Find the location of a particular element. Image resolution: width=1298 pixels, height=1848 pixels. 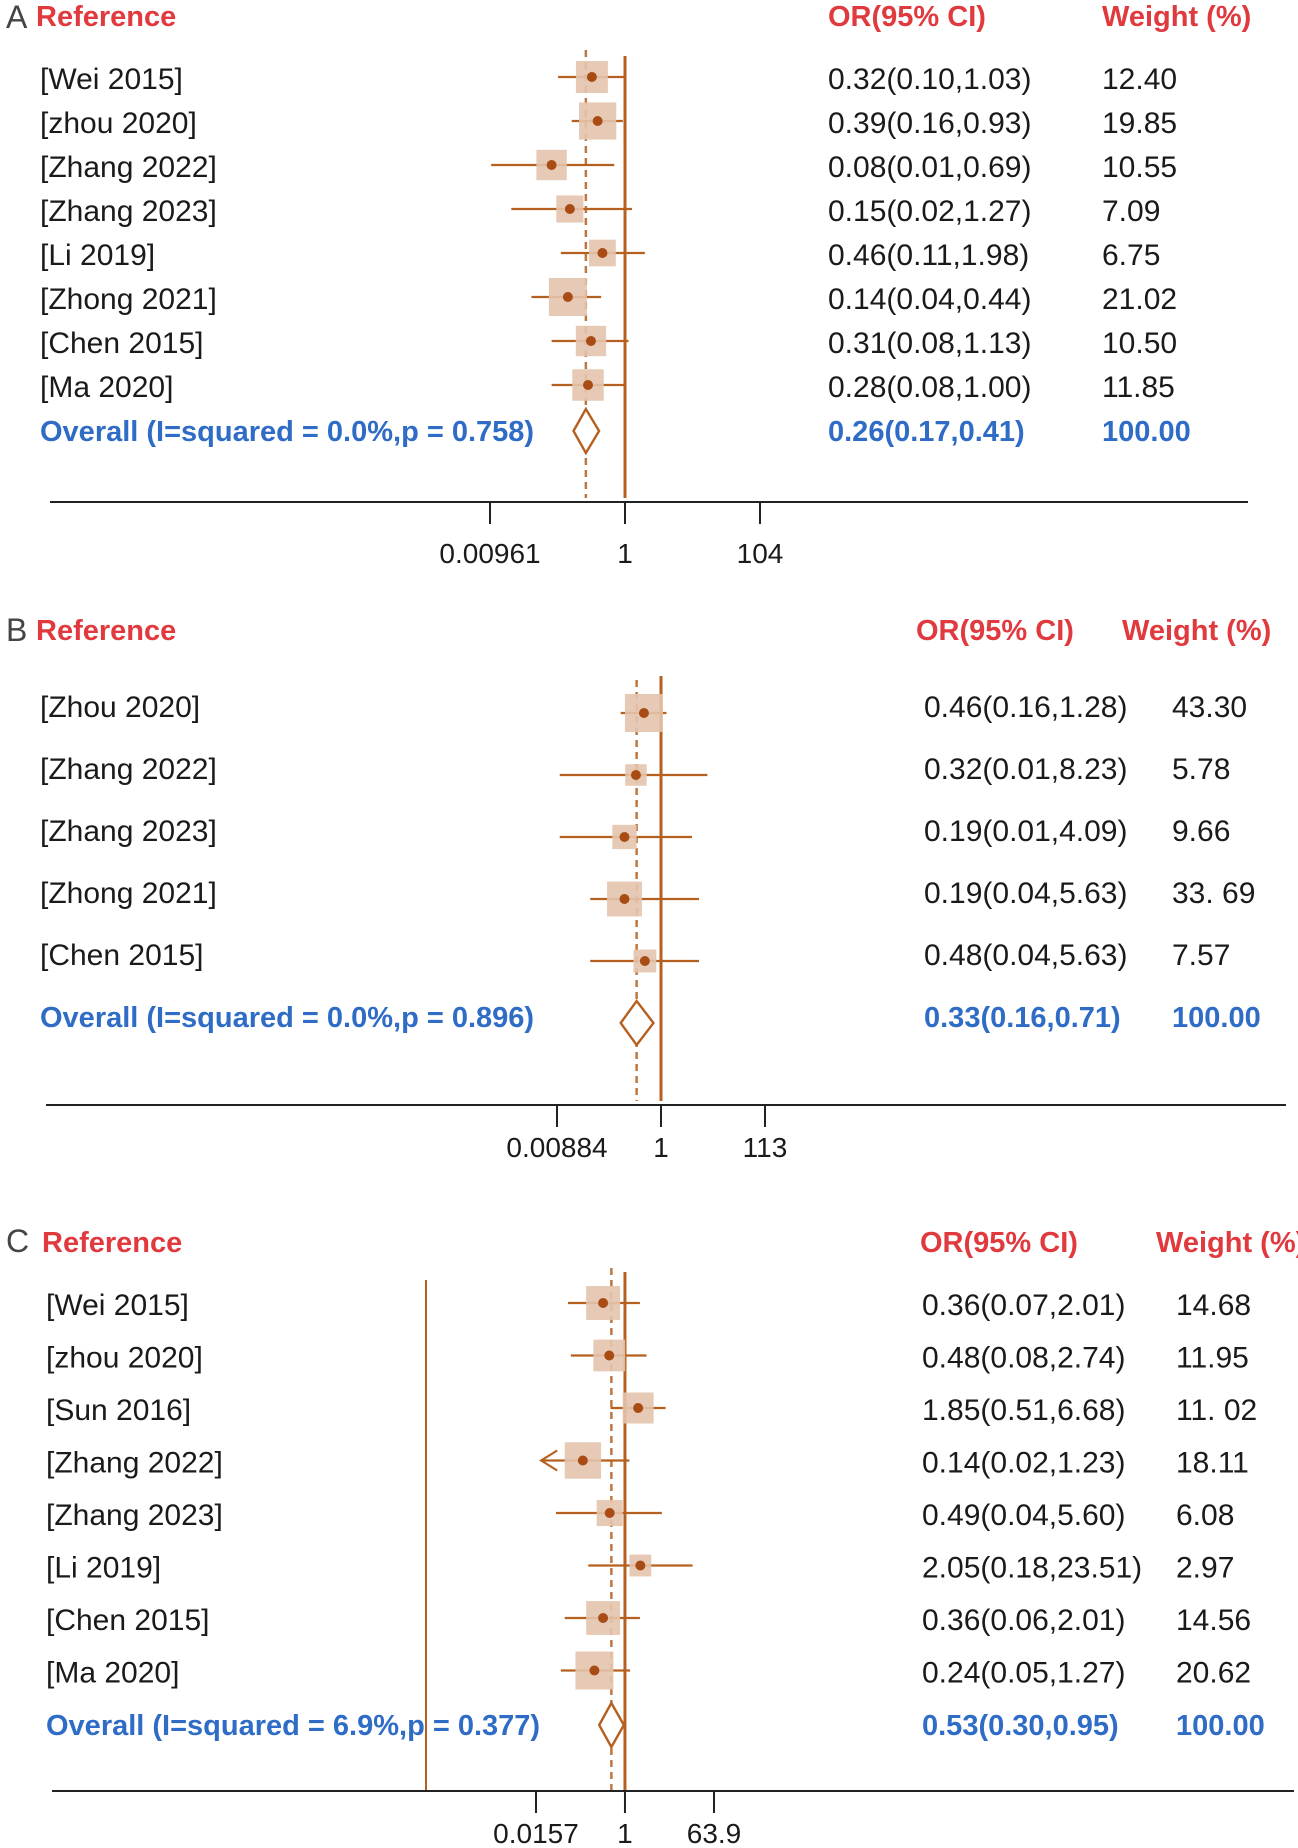

study-row: [Li 2019] 2.05(0.18,23.51) 2.97 is located at coordinates (640, 1568).